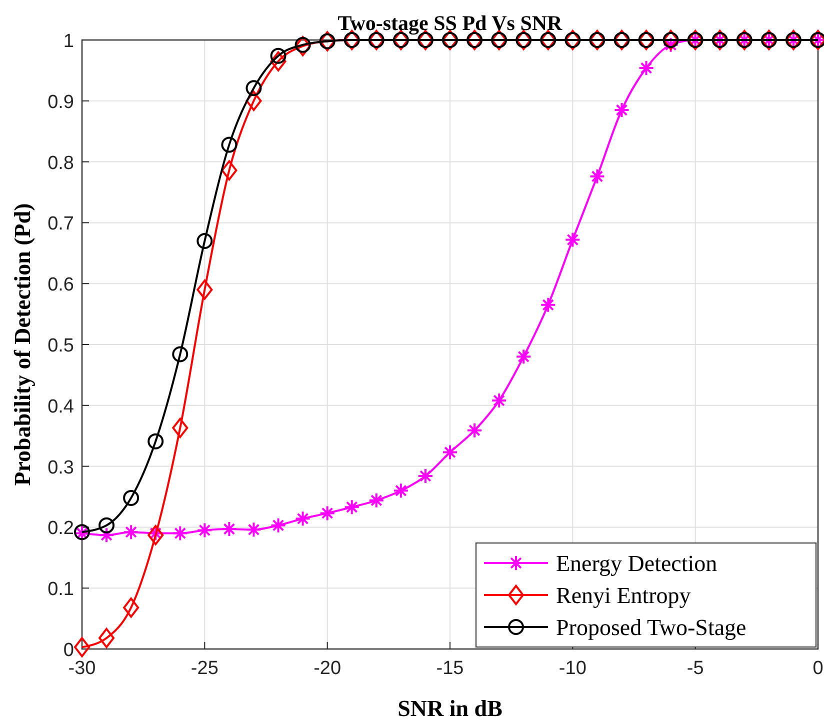 The image size is (824, 726). I want to click on x-tick-label: -10, so click(572, 668).